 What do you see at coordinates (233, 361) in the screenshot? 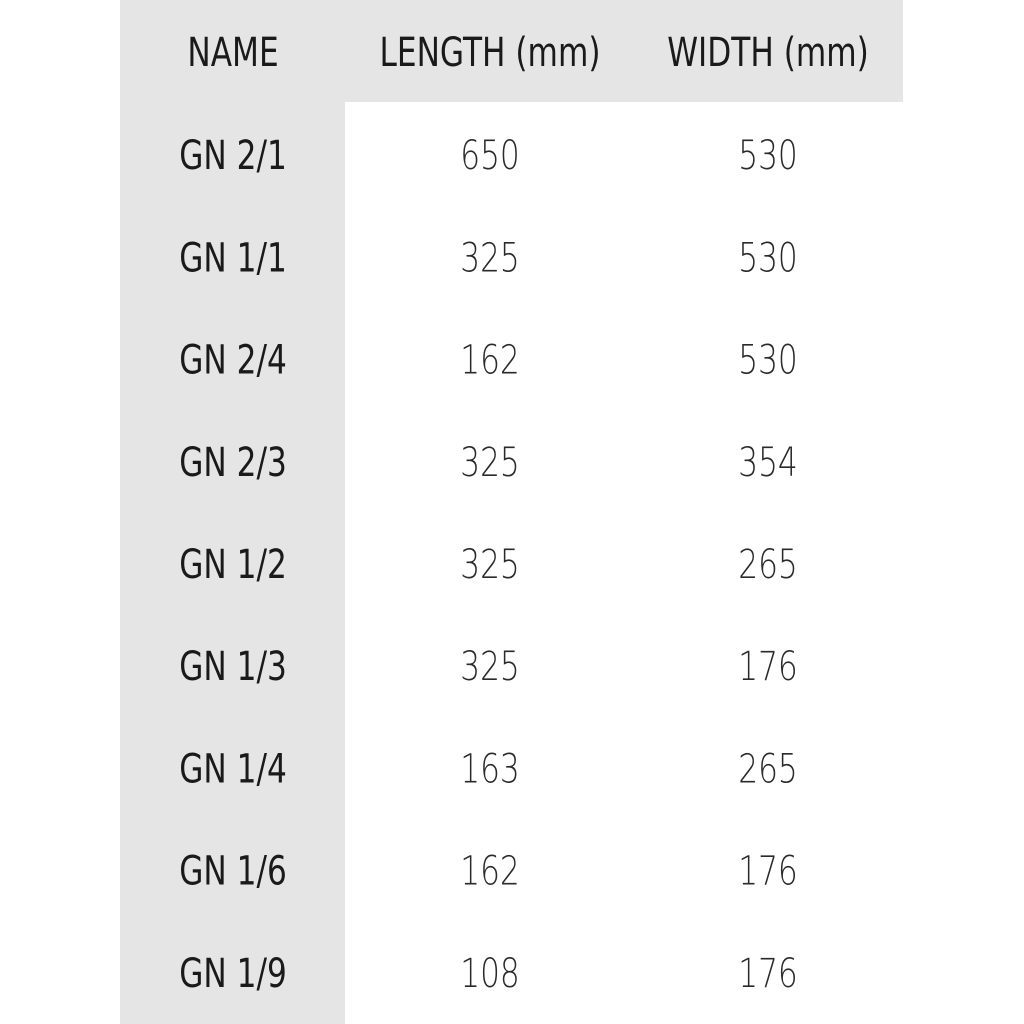
I see `name-cell: GN 2/4` at bounding box center [233, 361].